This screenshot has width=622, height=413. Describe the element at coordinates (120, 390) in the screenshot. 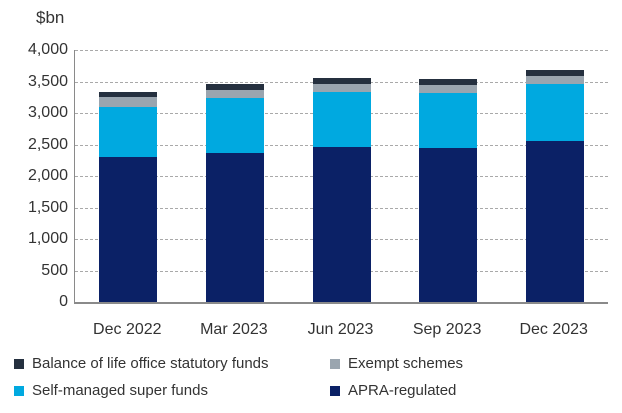

I see `legend-label: Self-managed super funds` at that location.